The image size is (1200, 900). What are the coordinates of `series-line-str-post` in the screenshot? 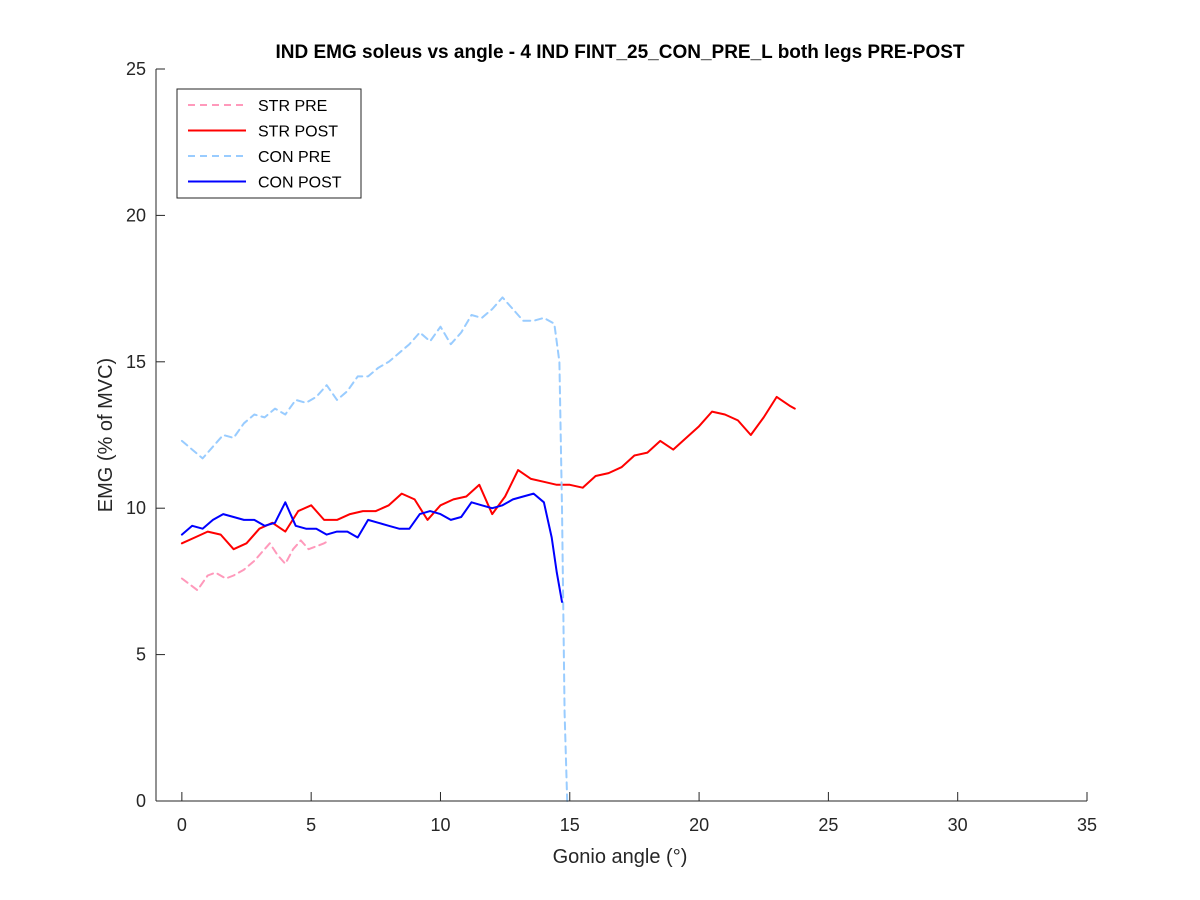 It's located at (488, 473).